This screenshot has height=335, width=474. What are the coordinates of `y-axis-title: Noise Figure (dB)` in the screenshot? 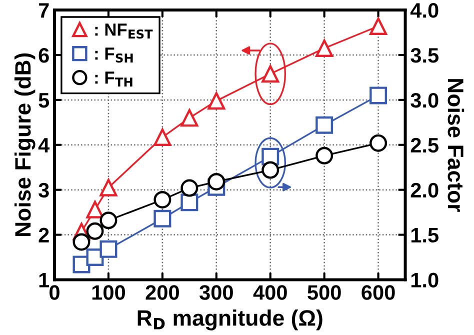 It's located at (25, 144).